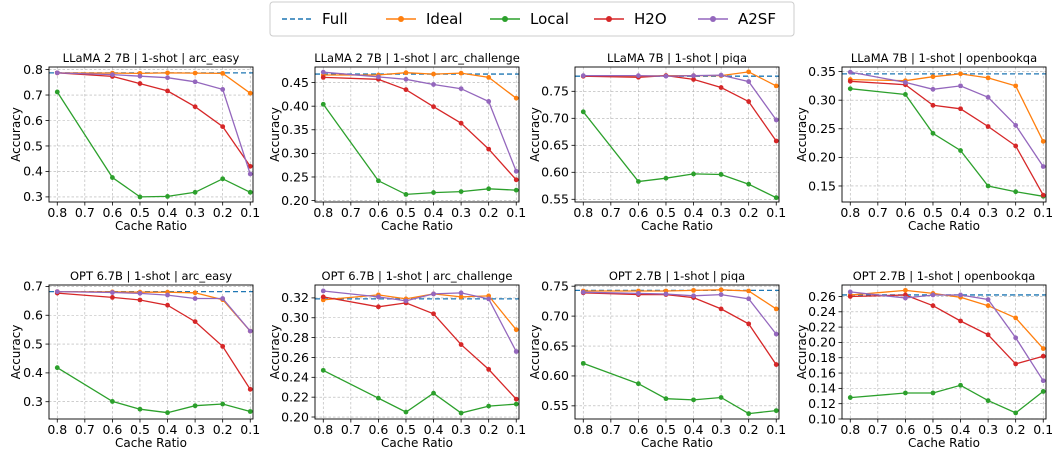  I want to click on x-tick-label: 0.7, so click(878, 212).